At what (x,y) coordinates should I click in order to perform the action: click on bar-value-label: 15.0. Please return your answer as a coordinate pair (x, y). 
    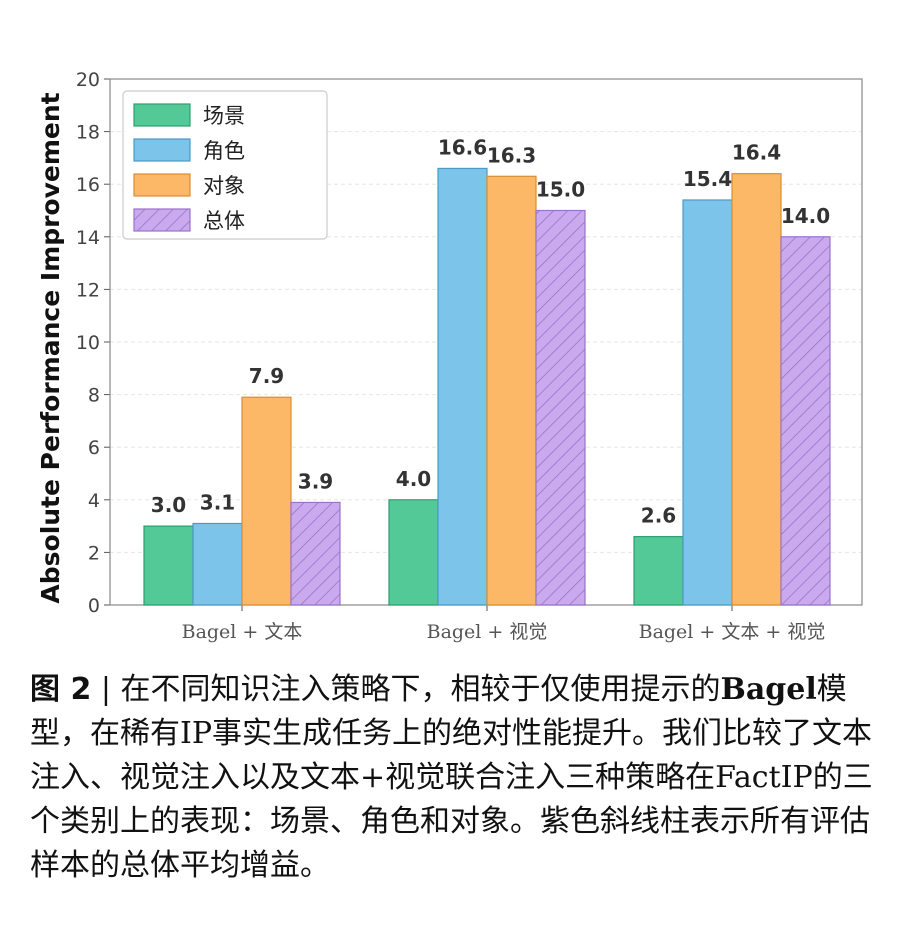
    Looking at the image, I should click on (560, 190).